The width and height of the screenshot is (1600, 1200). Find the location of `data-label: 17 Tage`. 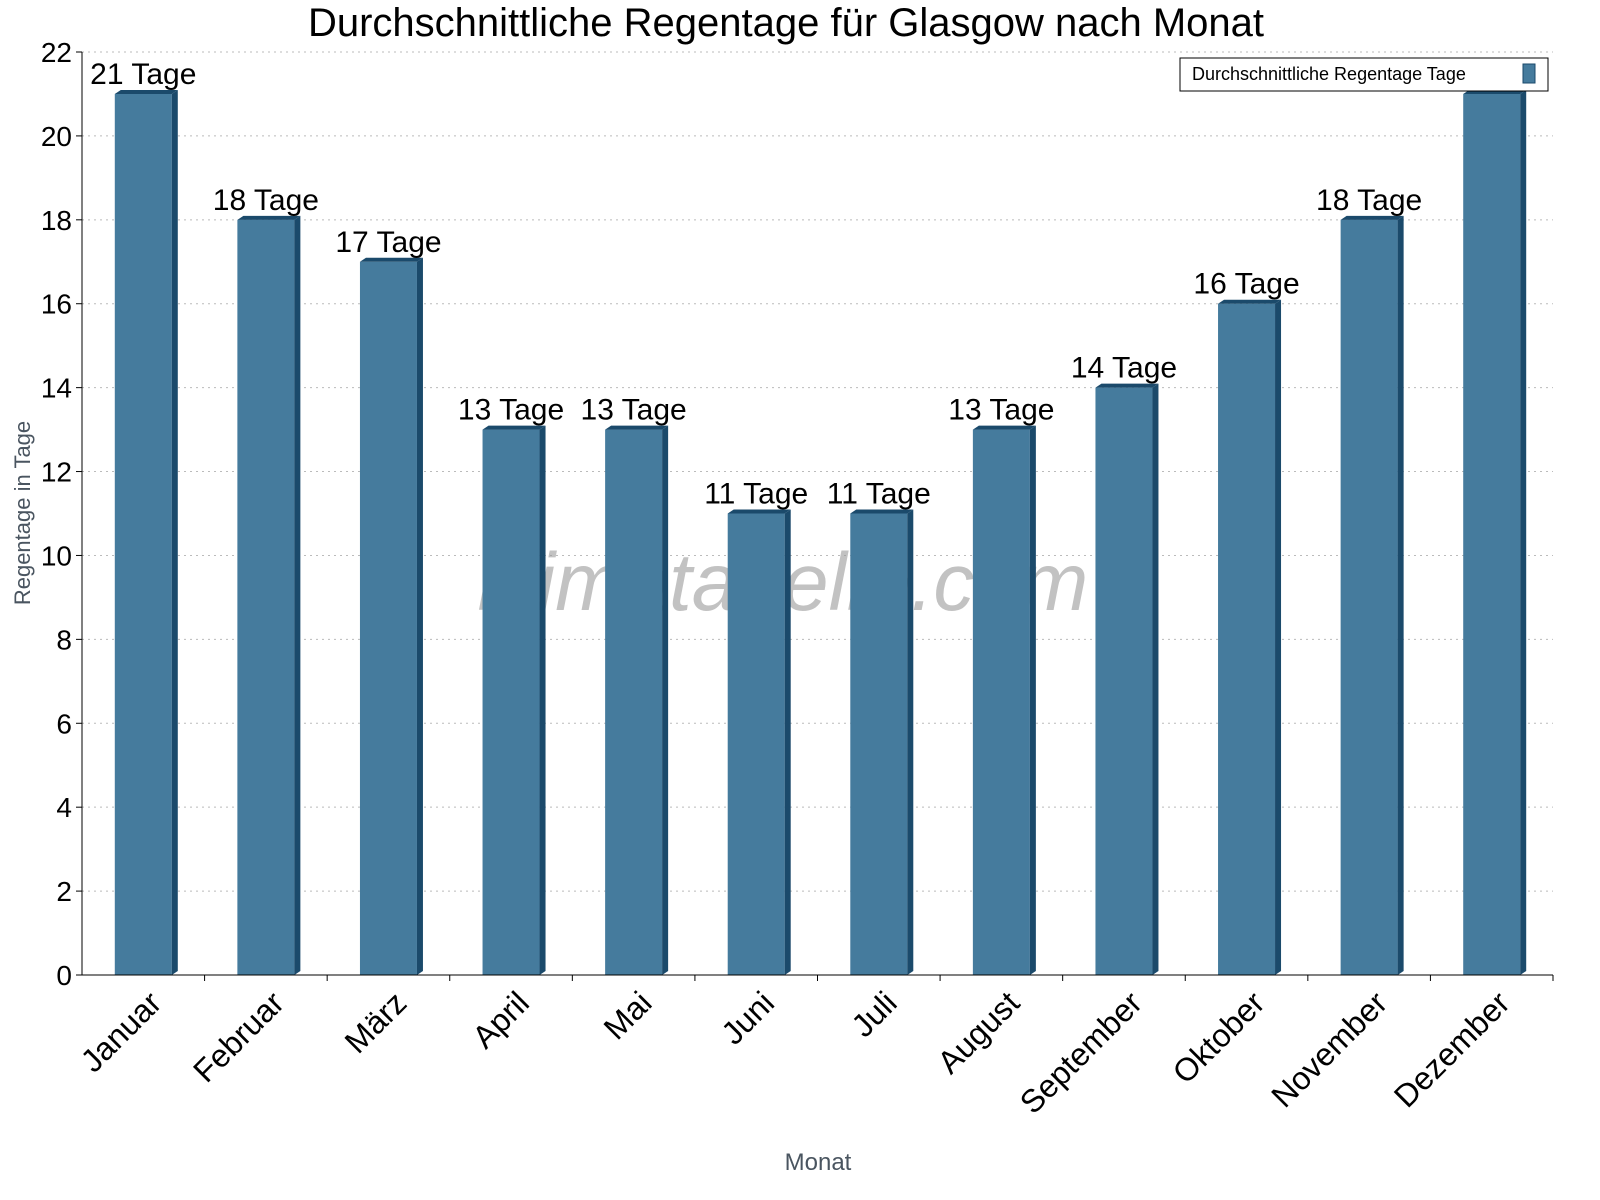

data-label: 17 Tage is located at coordinates (388, 242).